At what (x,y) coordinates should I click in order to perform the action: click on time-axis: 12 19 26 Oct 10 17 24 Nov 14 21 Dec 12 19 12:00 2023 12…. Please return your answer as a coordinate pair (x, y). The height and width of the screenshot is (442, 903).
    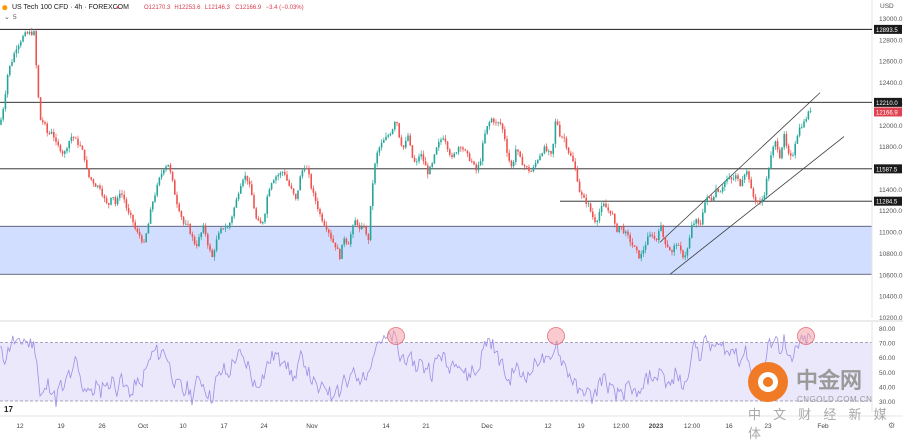
    Looking at the image, I should click on (451, 422).